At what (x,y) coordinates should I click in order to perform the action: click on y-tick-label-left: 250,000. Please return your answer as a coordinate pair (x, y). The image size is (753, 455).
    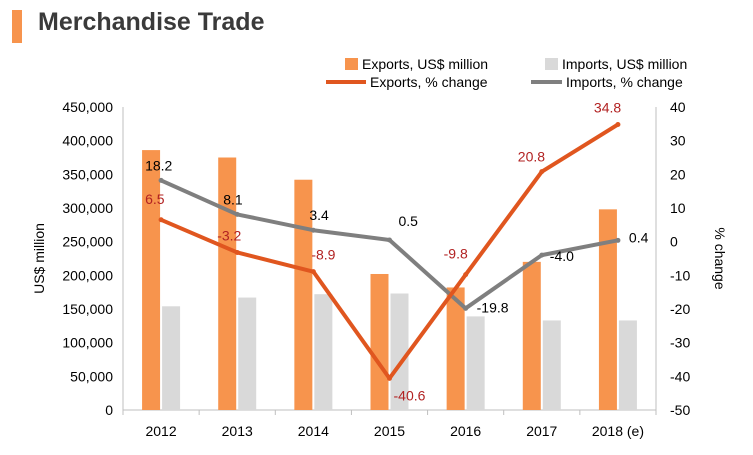
    Looking at the image, I should click on (87, 242).